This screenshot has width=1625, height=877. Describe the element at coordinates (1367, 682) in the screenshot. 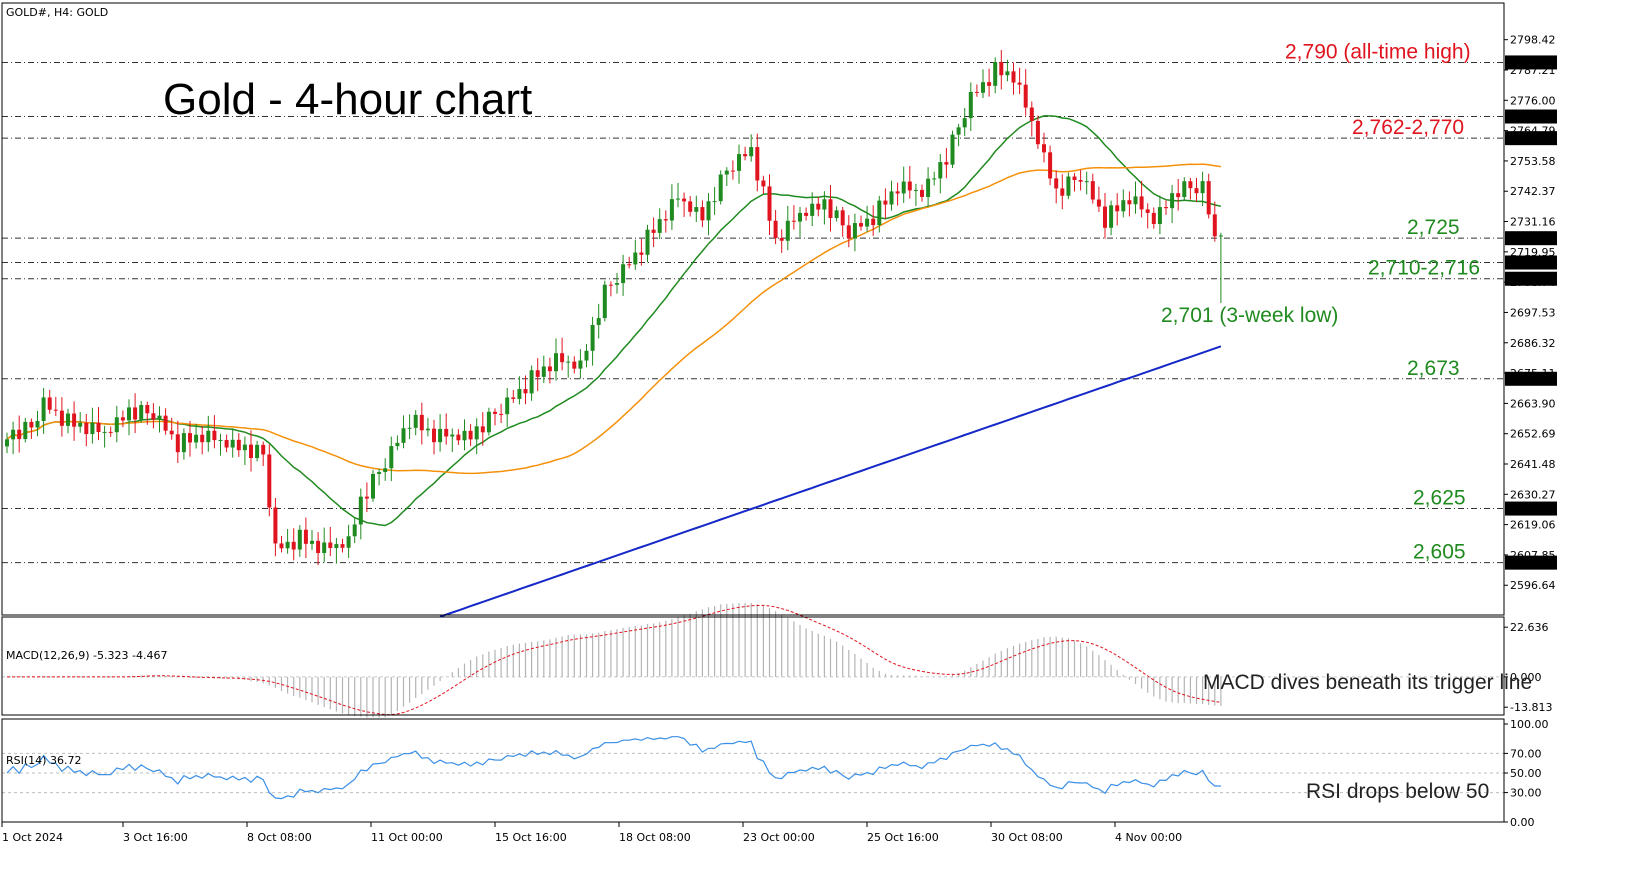

I see `macd-annotation: MACD dives beneath its trigger line` at that location.